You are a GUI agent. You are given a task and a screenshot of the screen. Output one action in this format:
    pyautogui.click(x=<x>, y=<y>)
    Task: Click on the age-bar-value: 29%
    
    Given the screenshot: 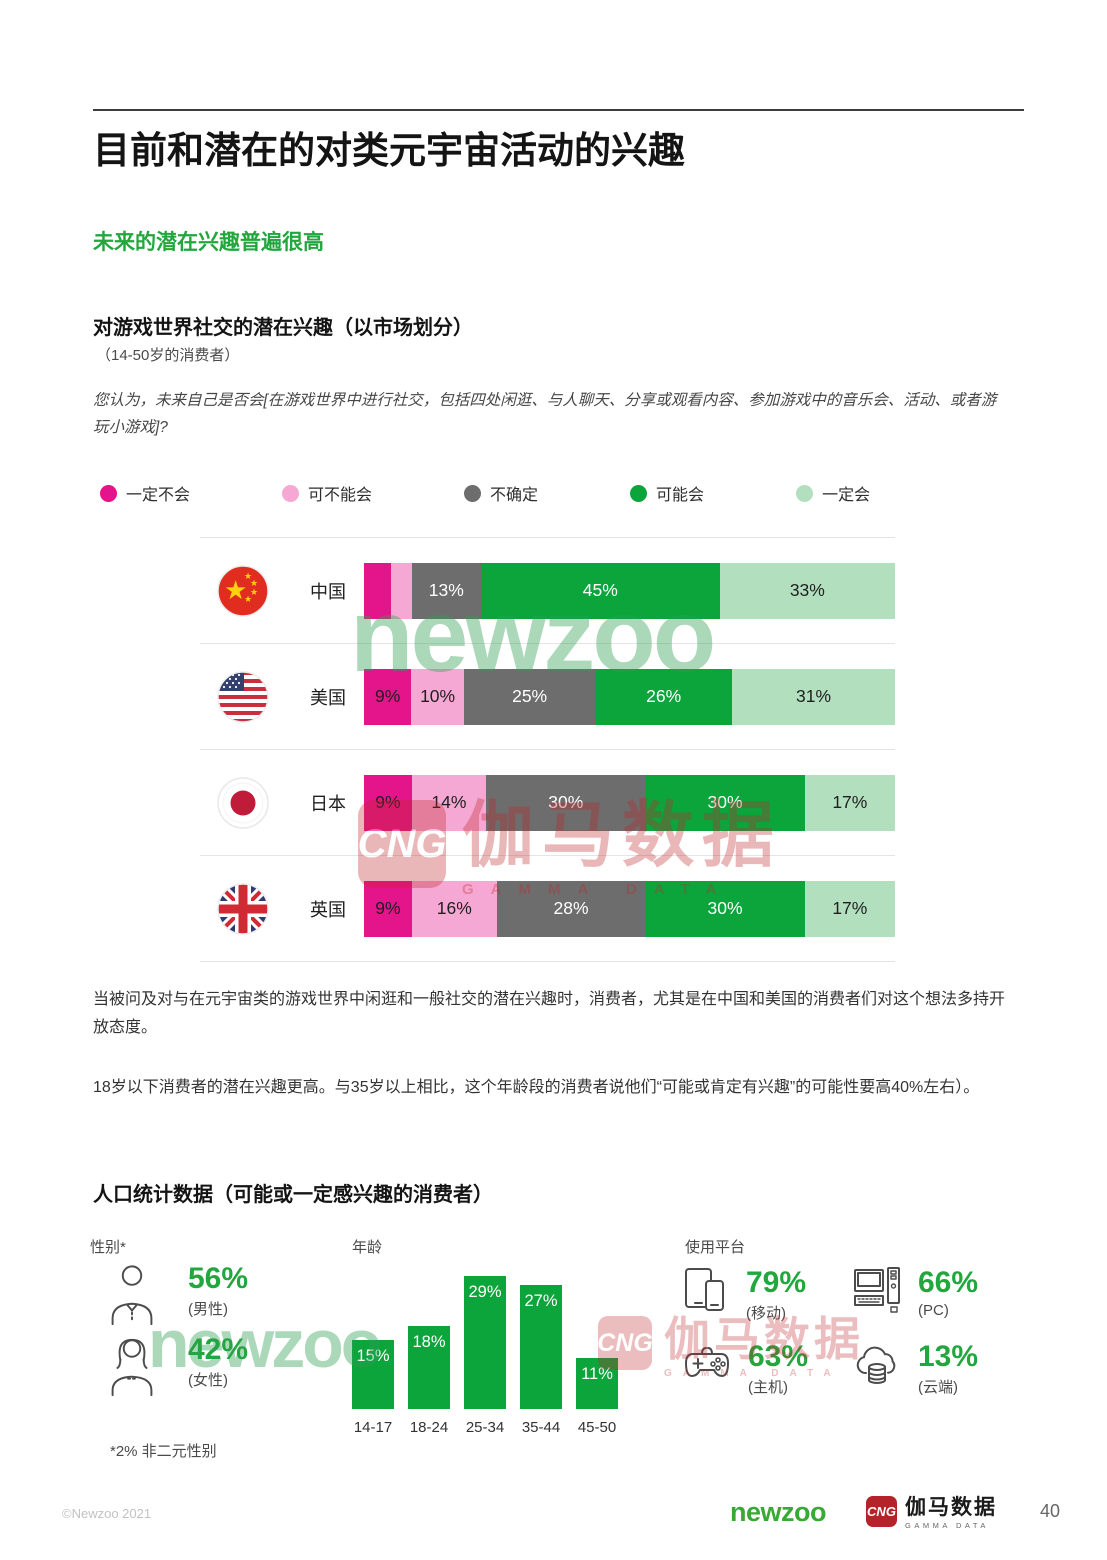 What is the action you would take?
    pyautogui.click(x=485, y=1292)
    